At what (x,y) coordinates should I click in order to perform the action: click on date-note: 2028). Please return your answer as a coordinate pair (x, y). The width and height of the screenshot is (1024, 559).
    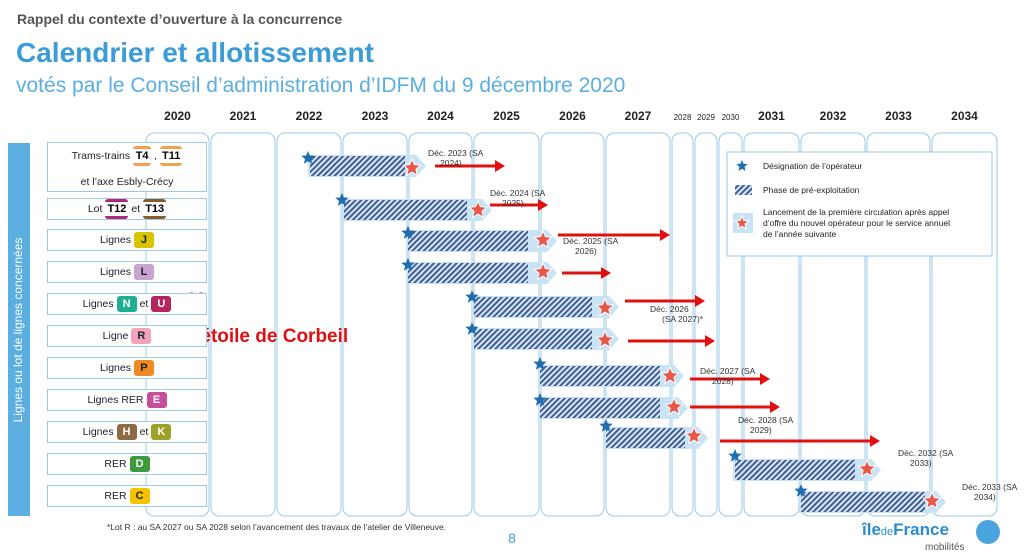
    Looking at the image, I should click on (723, 381).